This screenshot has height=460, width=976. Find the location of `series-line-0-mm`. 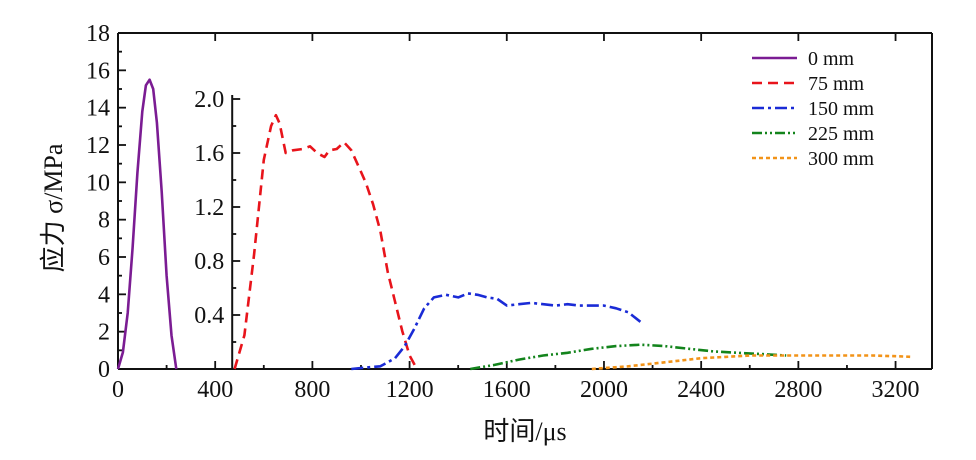

series-line-0-mm is located at coordinates (147, 224).